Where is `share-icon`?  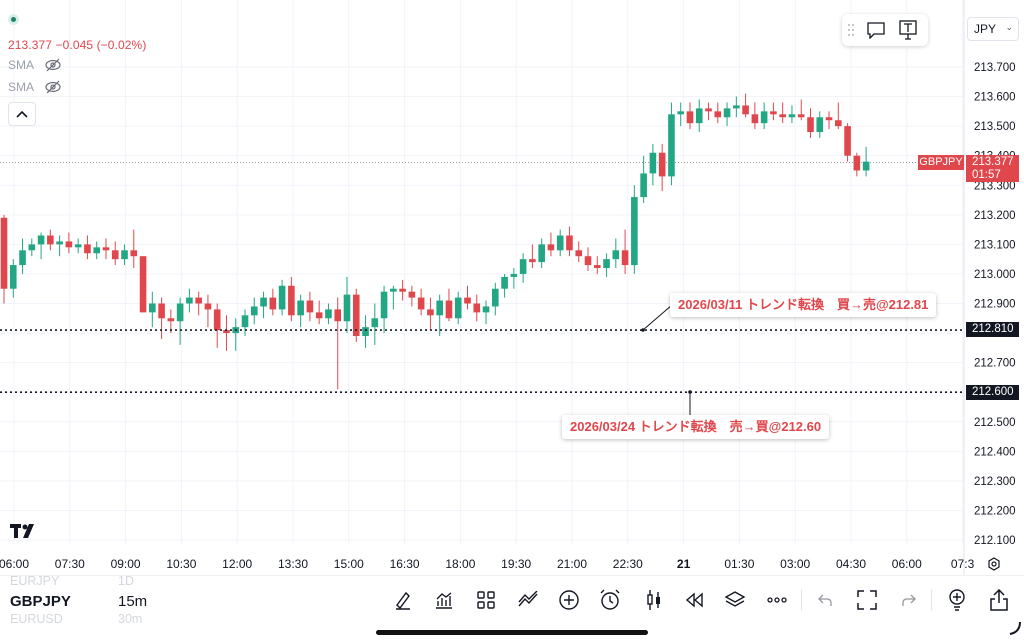
share-icon is located at coordinates (999, 600).